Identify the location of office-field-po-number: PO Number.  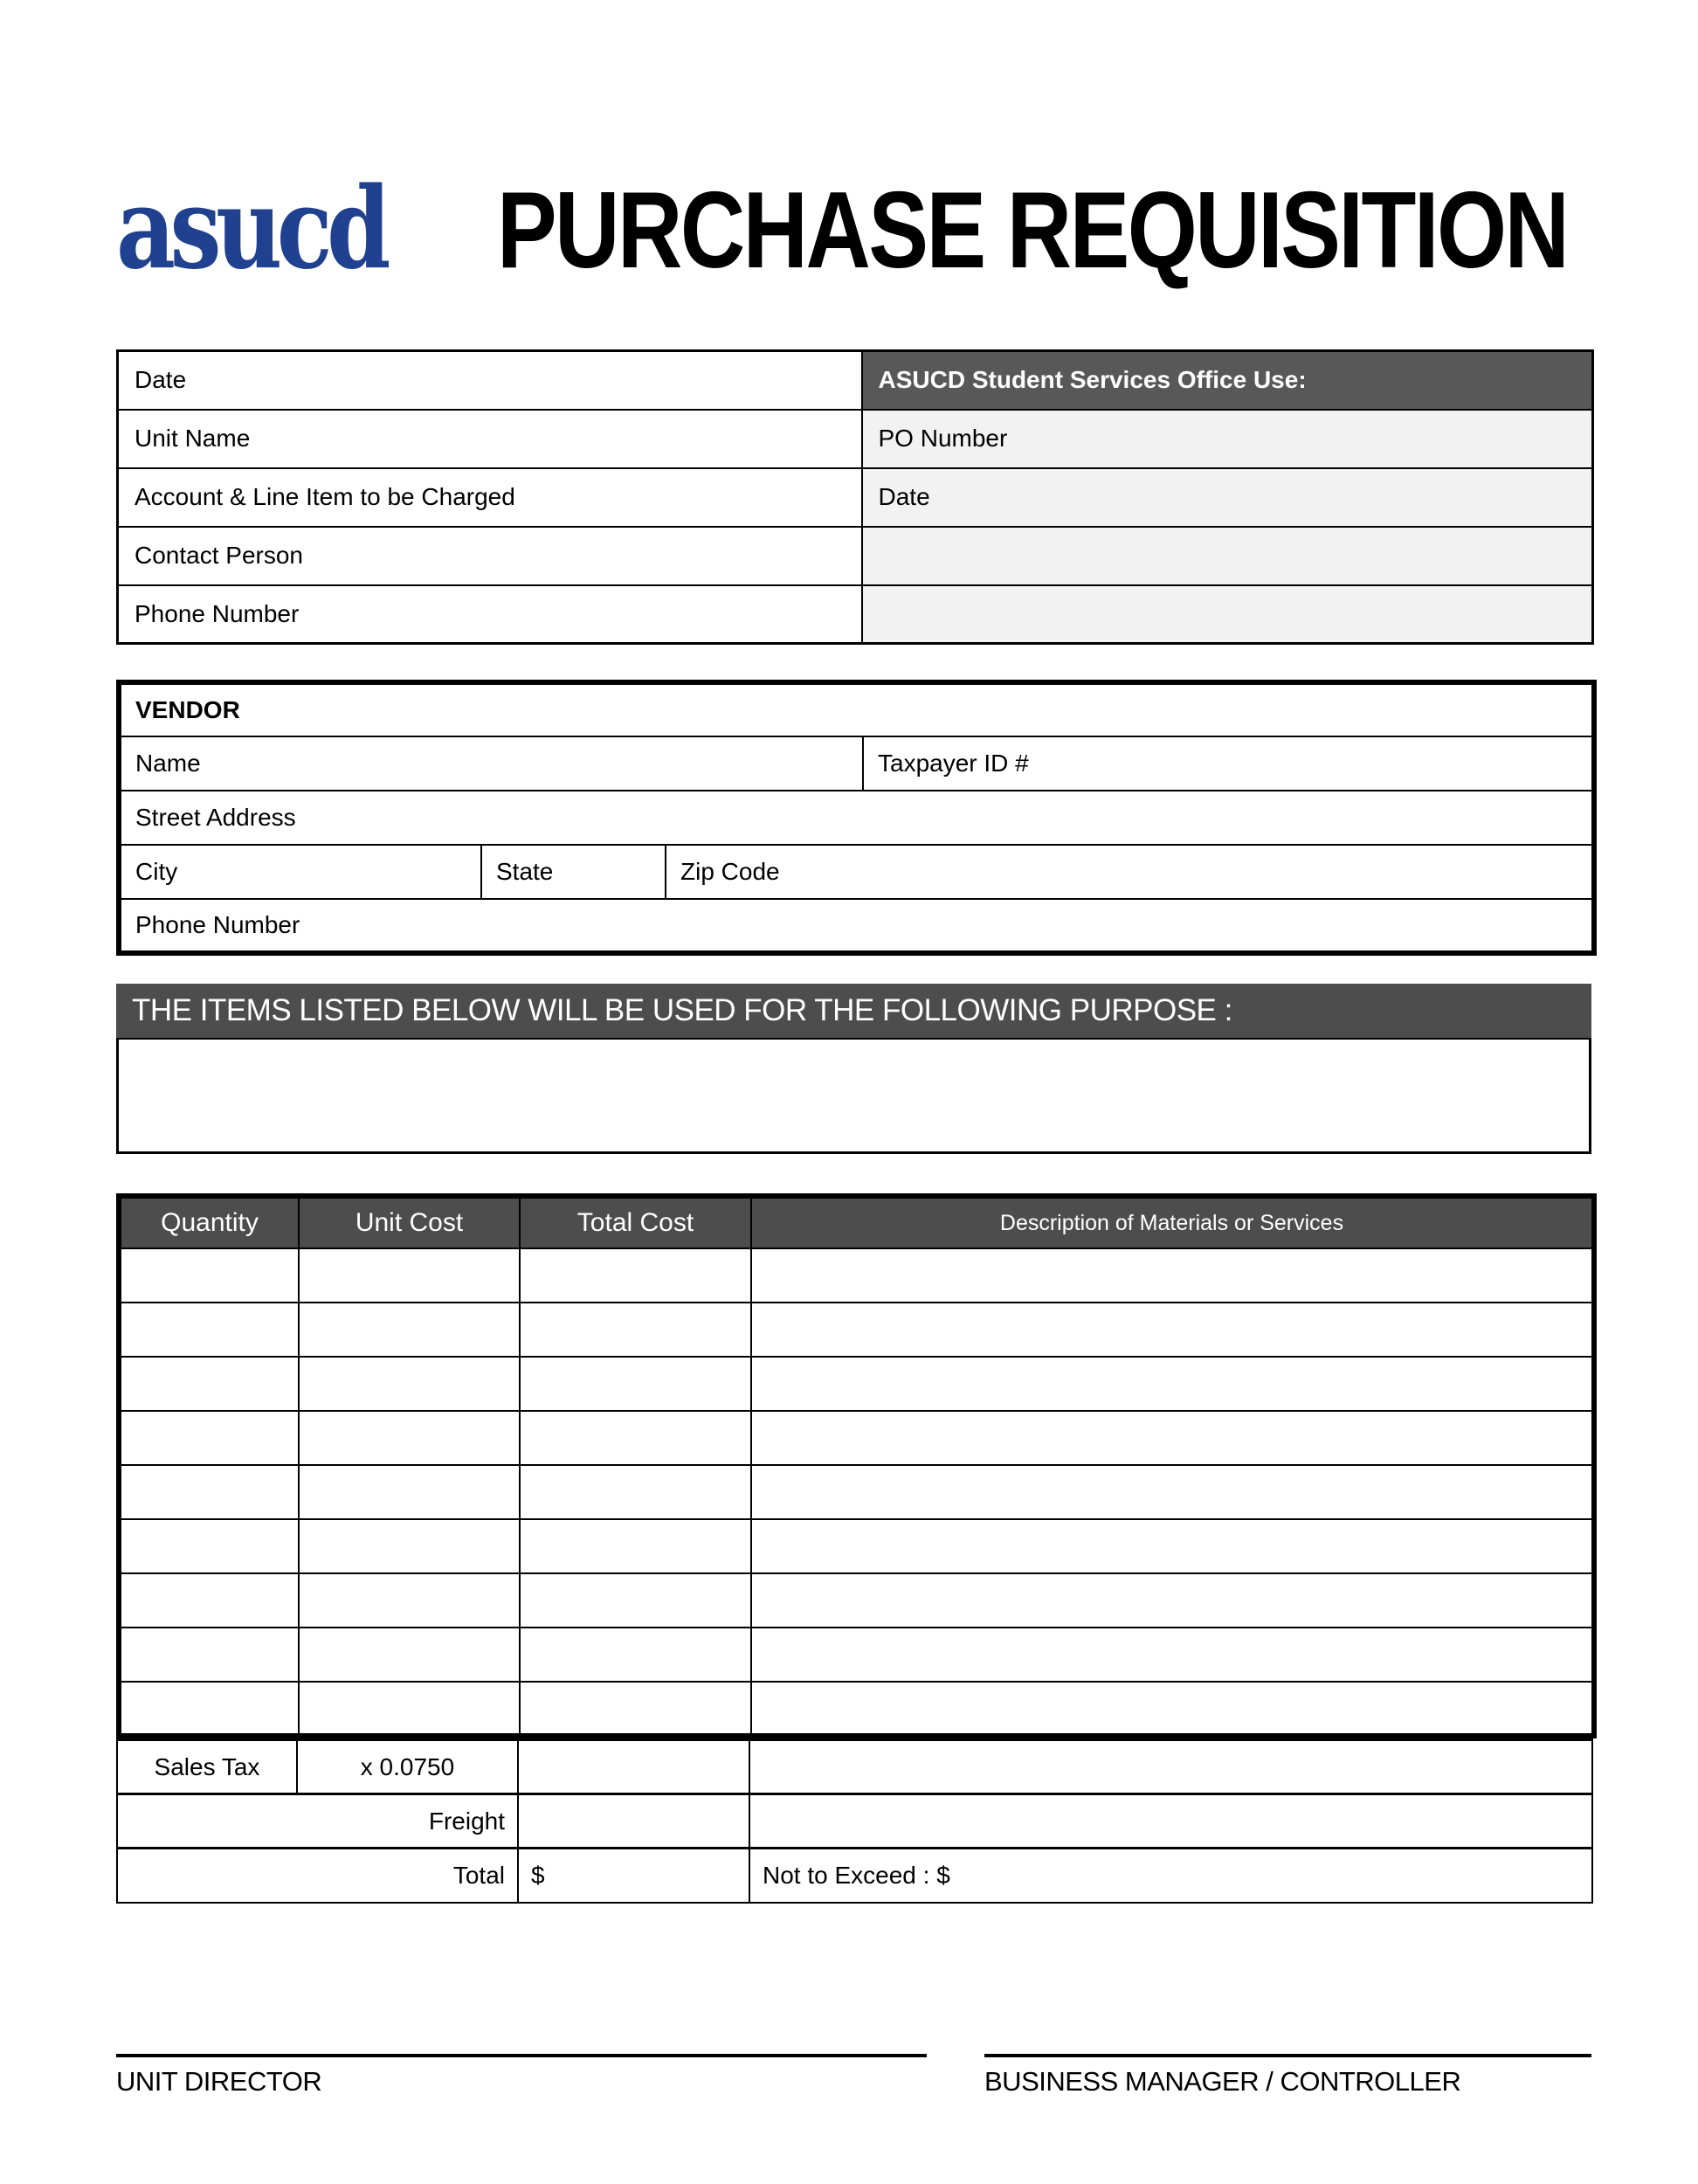
(1227, 438).